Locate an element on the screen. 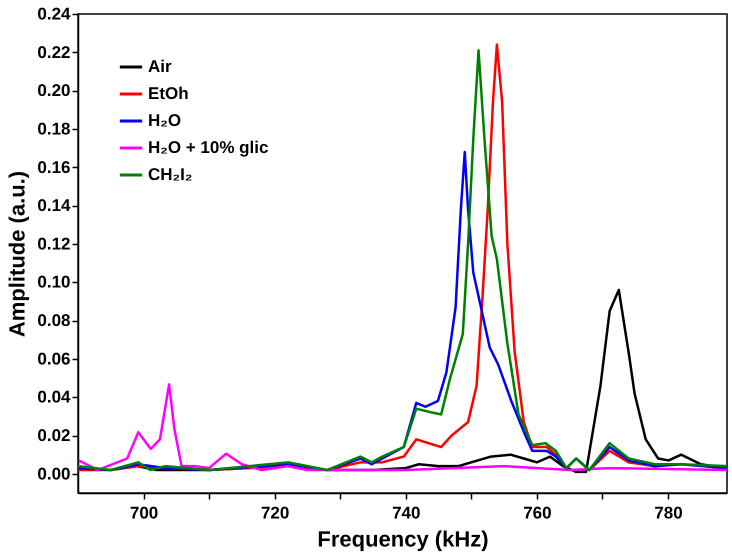 The image size is (732, 555). y-tick-label: 0.16 is located at coordinates (53, 167).